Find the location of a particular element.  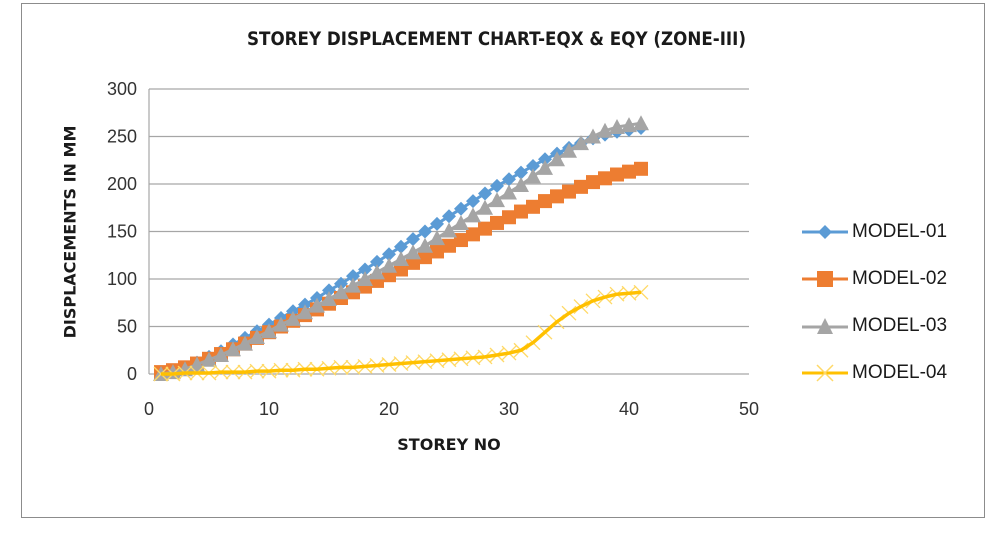

y-tick-label: 50 is located at coordinates (127, 327).